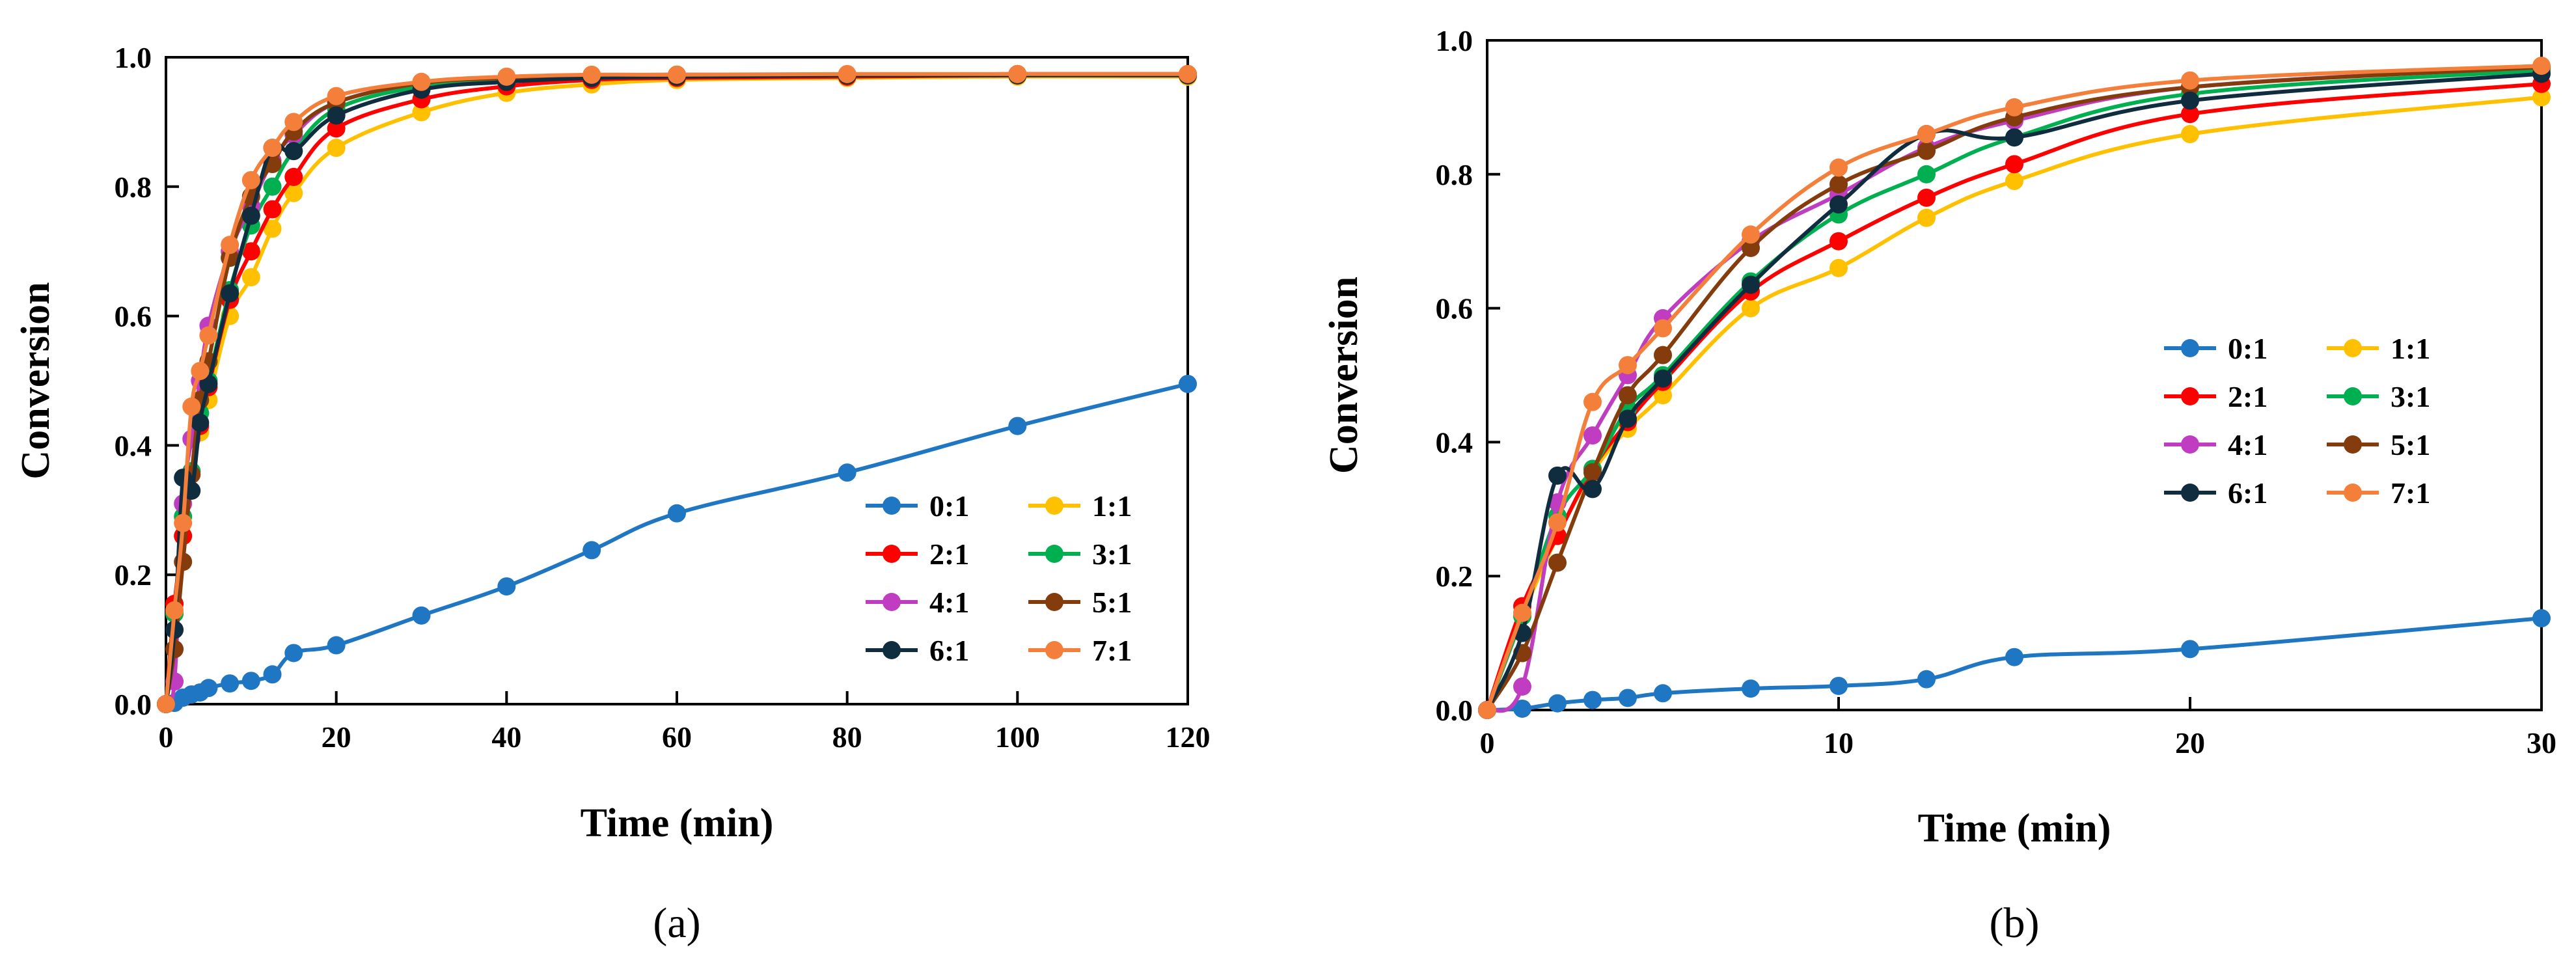 This screenshot has height=956, width=2576. I want to click on series-line, so click(676, 544).